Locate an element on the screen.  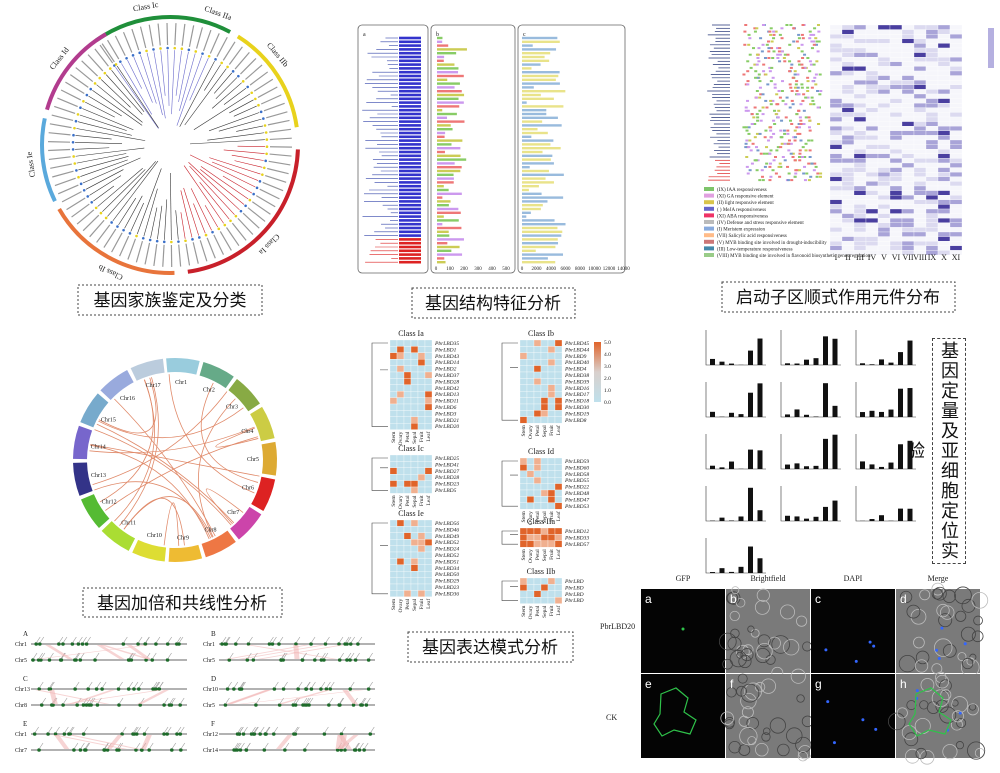
chromosome is located at coordinates (245, 523).